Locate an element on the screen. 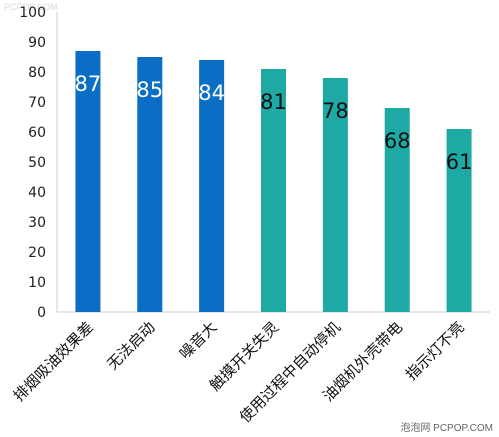  watermark-top: PCPOP.COM is located at coordinates (31, 7).